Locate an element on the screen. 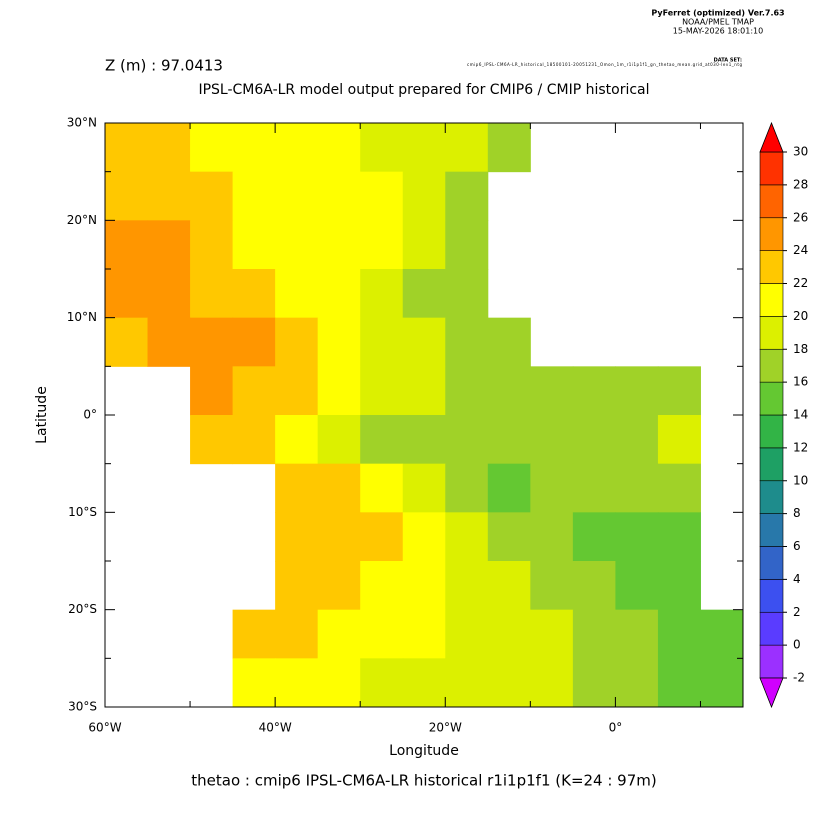  y-tick-label: 10°N is located at coordinates (82, 317).